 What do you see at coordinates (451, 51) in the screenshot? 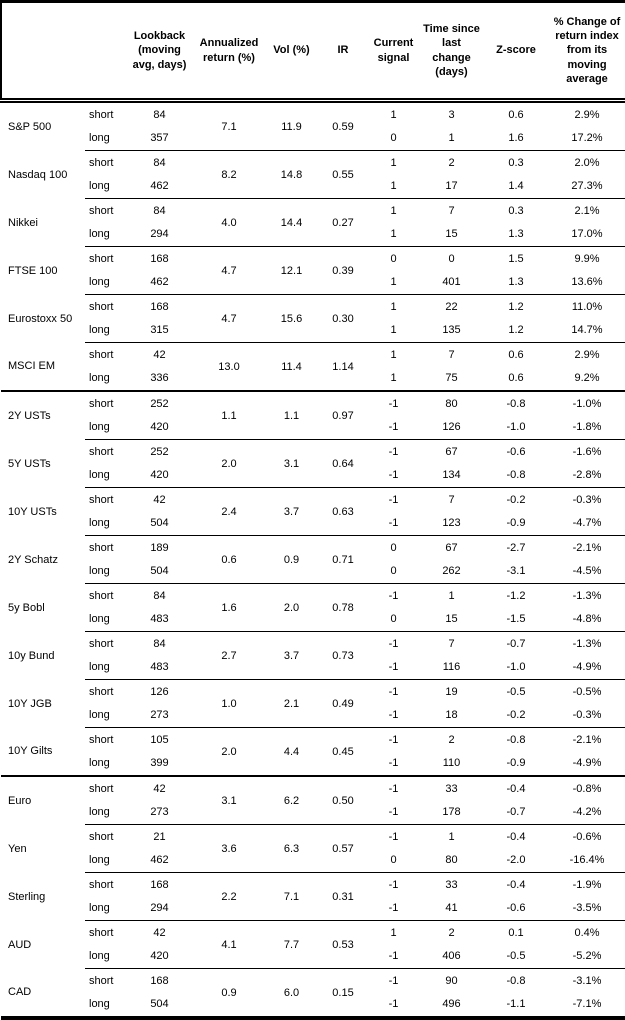
I see `column-header-time-since: Time since last change (days)` at bounding box center [451, 51].